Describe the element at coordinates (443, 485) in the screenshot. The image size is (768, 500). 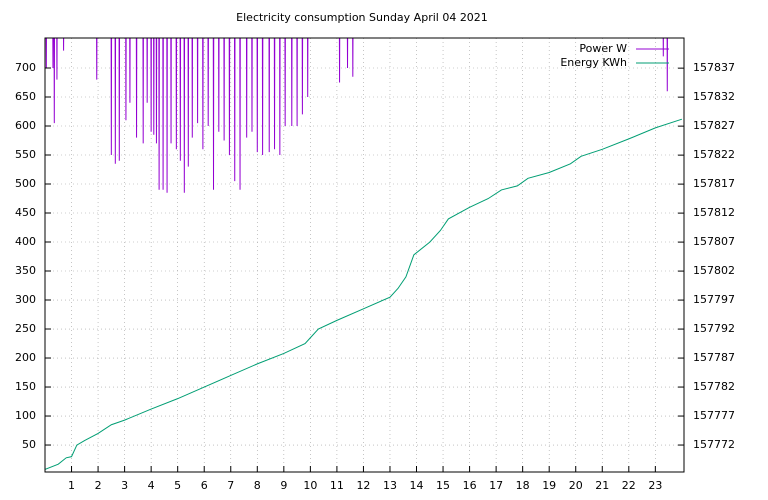
I see `x-tick-label: 15` at that location.